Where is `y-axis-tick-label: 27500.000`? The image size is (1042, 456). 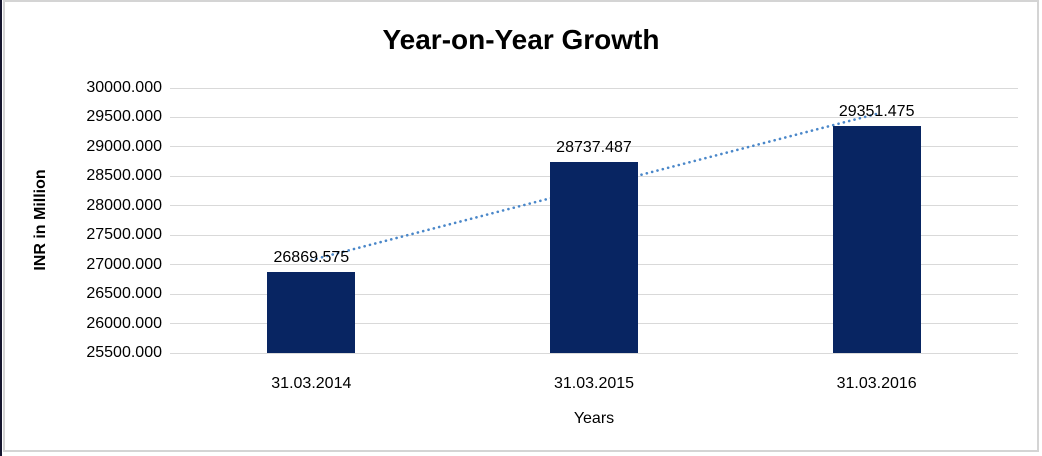
y-axis-tick-label: 27500.000 is located at coordinates (124, 235).